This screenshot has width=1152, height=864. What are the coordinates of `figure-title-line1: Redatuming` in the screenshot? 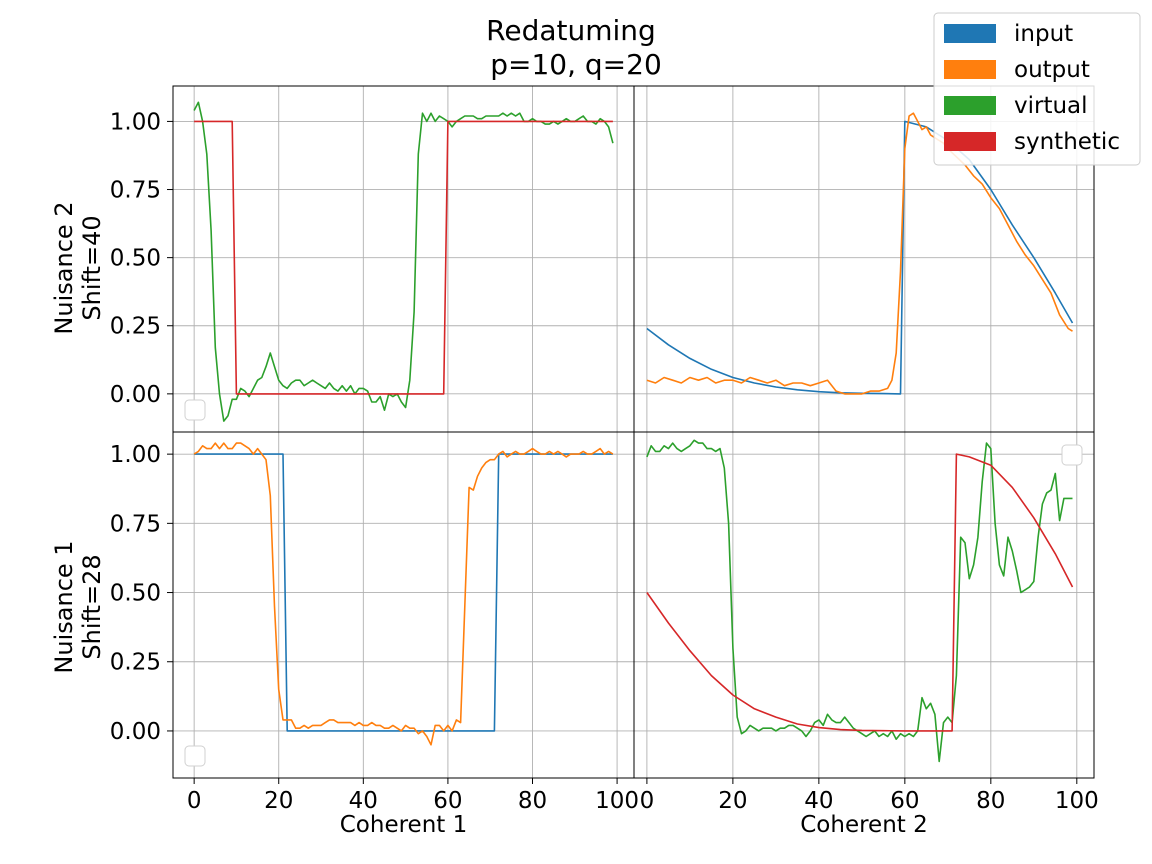 It's located at (571, 30).